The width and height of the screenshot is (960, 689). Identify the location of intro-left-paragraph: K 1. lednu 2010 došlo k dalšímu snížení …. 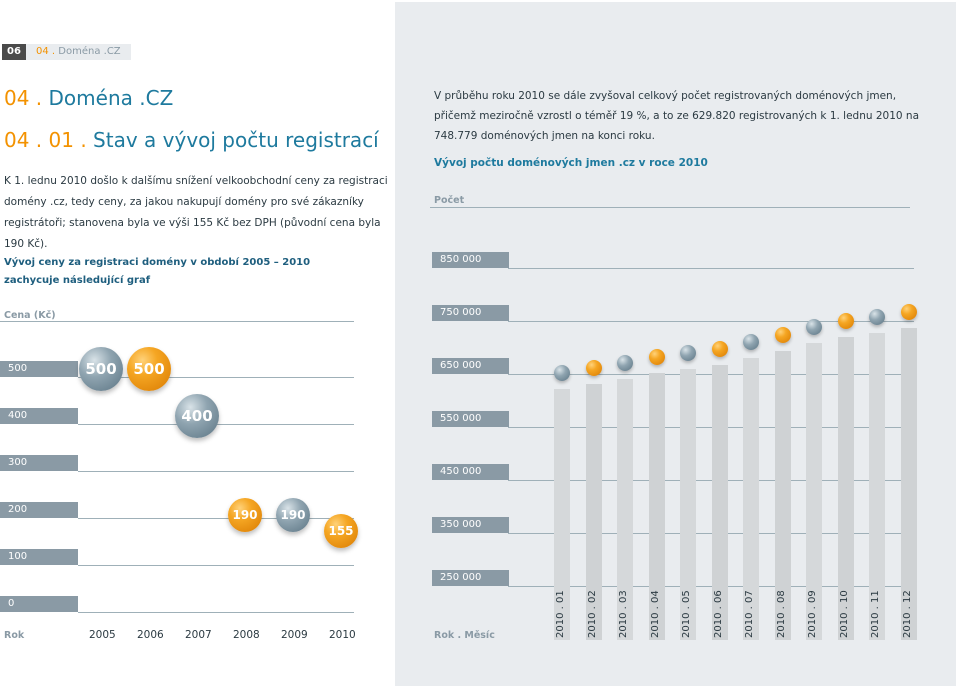
(196, 212).